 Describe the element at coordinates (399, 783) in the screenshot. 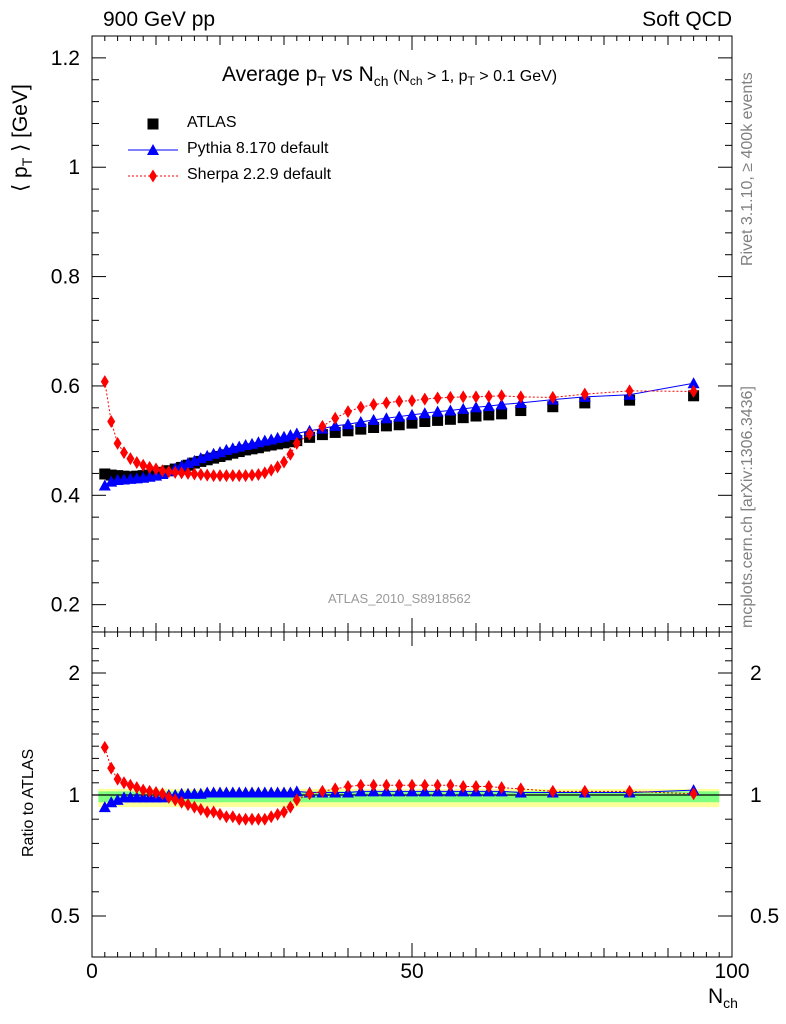

I see `ratio-series` at that location.